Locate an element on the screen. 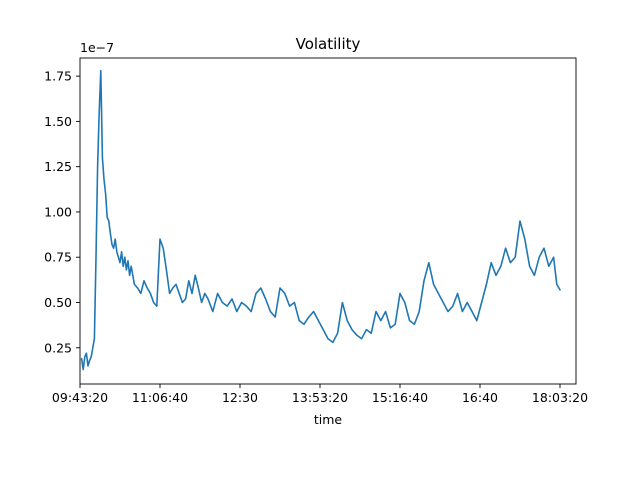 Image resolution: width=640 pixels, height=480 pixels. y-axis-offset-label: 1e−7 is located at coordinates (97, 47).